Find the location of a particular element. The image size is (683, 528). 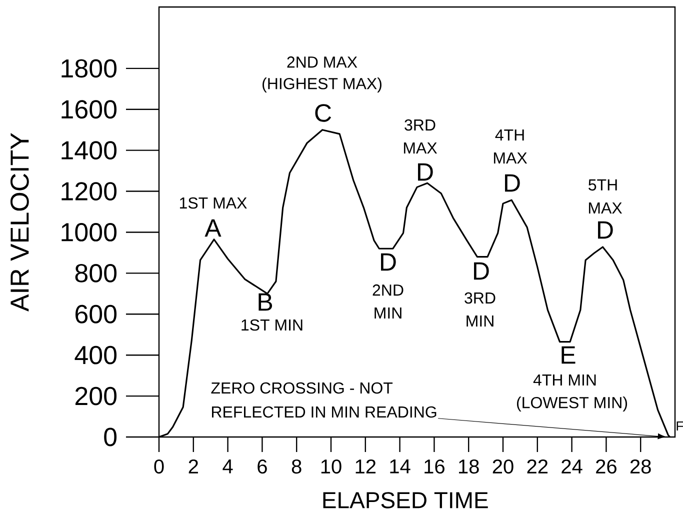

y-tick-label: 800 is located at coordinates (96, 273).